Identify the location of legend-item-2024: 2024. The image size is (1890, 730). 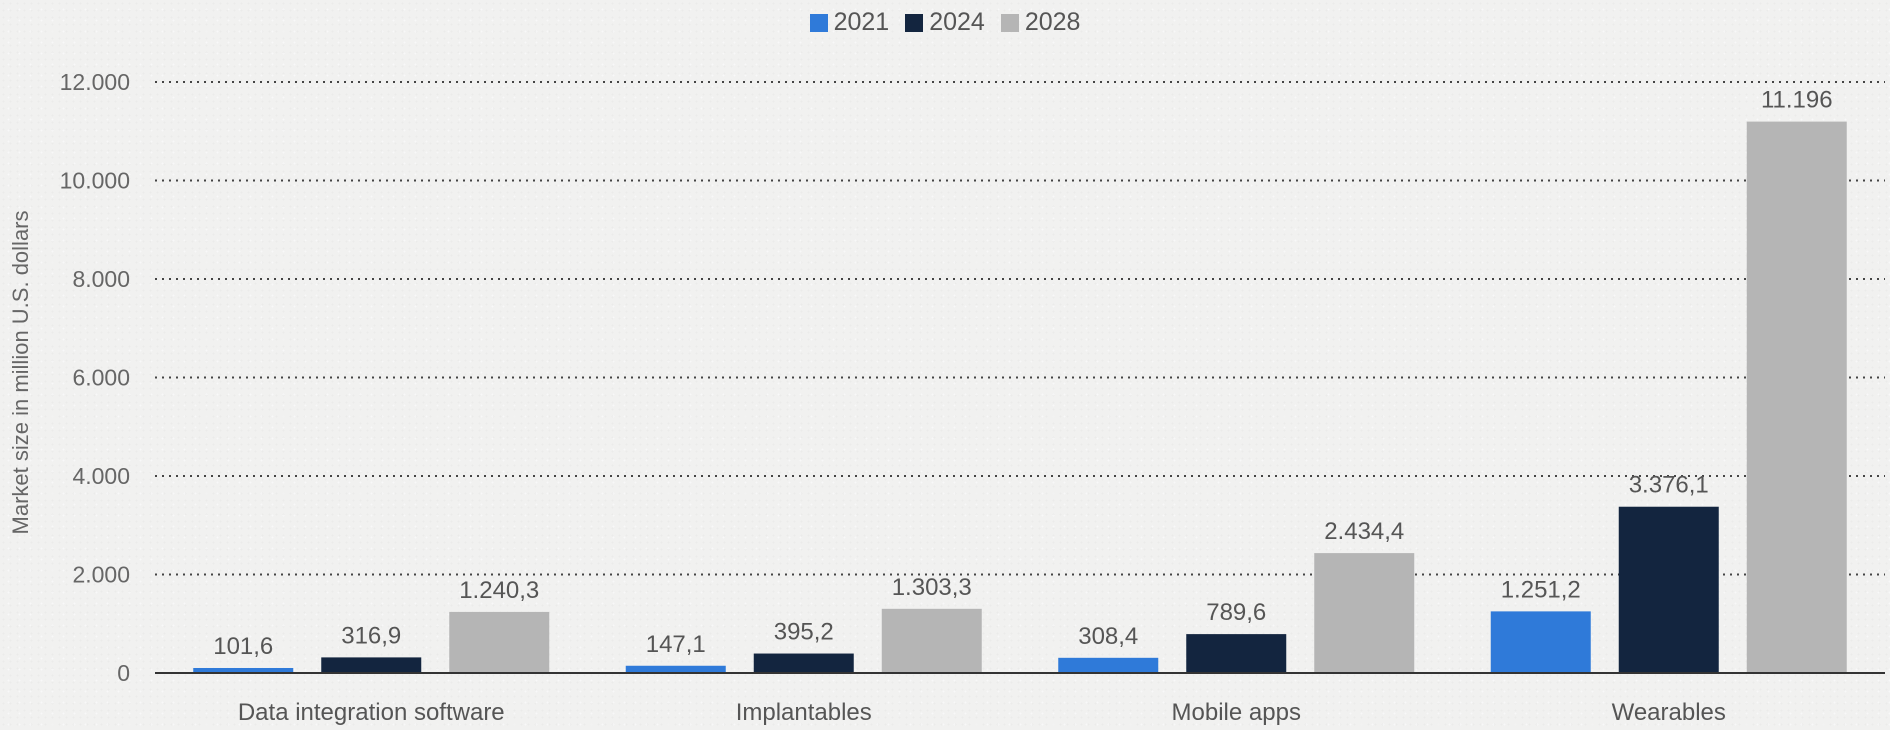
(945, 22).